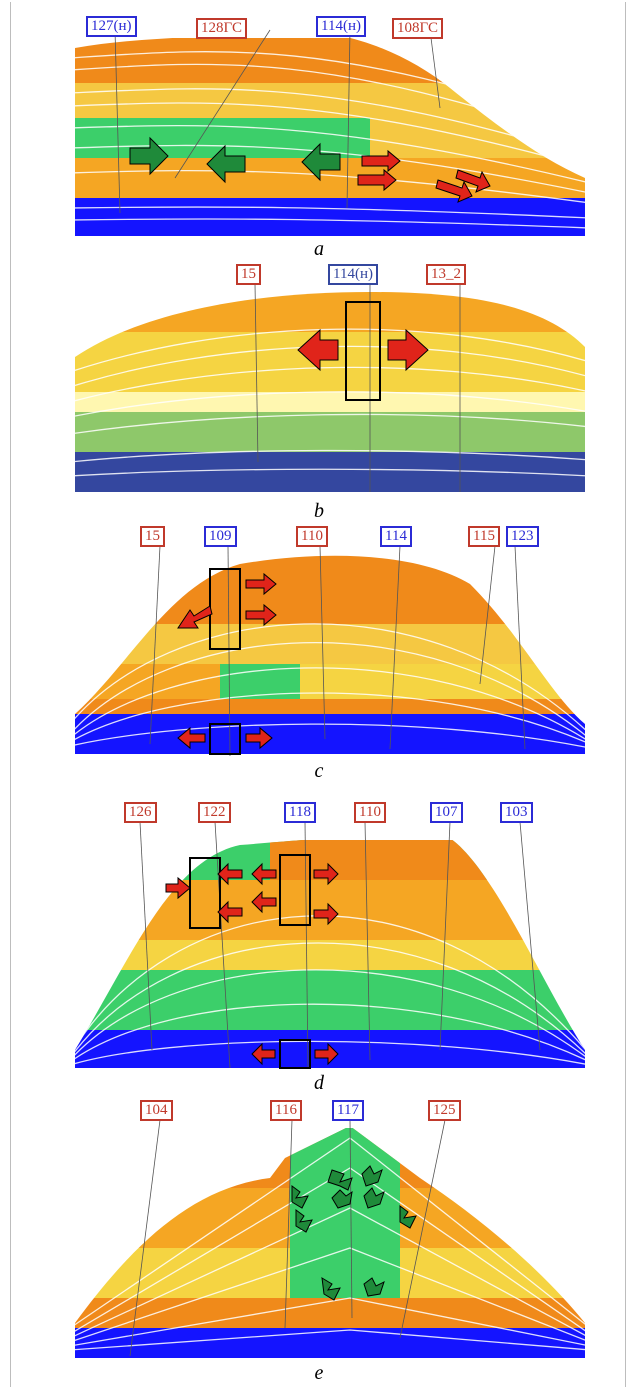 The height and width of the screenshot is (1389, 638). I want to click on panel-d-section, so click(330, 945).